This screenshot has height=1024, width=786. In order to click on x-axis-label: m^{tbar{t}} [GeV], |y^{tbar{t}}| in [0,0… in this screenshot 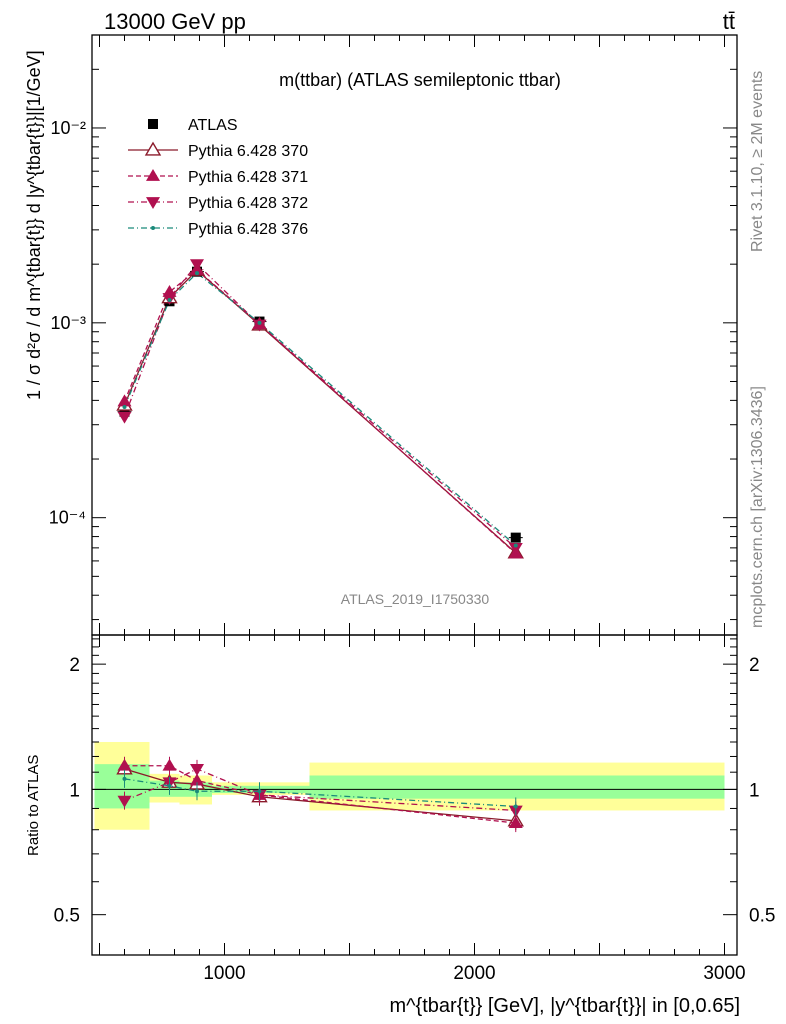, I will do `click(565, 1006)`.